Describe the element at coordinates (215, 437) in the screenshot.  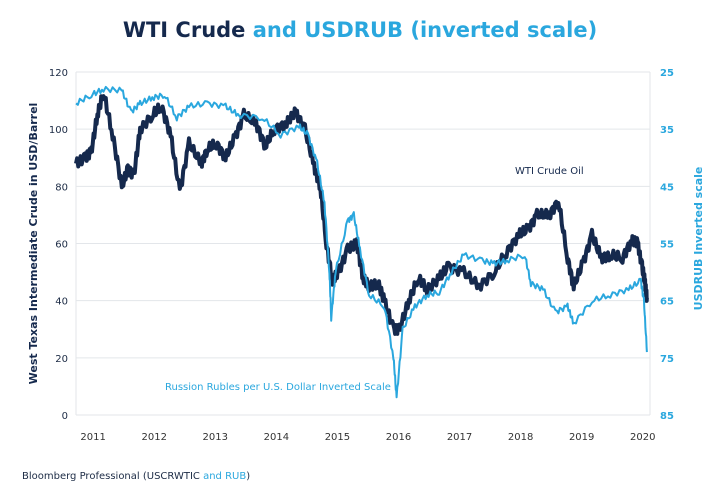
I see `x-tick-label: 2013` at that location.